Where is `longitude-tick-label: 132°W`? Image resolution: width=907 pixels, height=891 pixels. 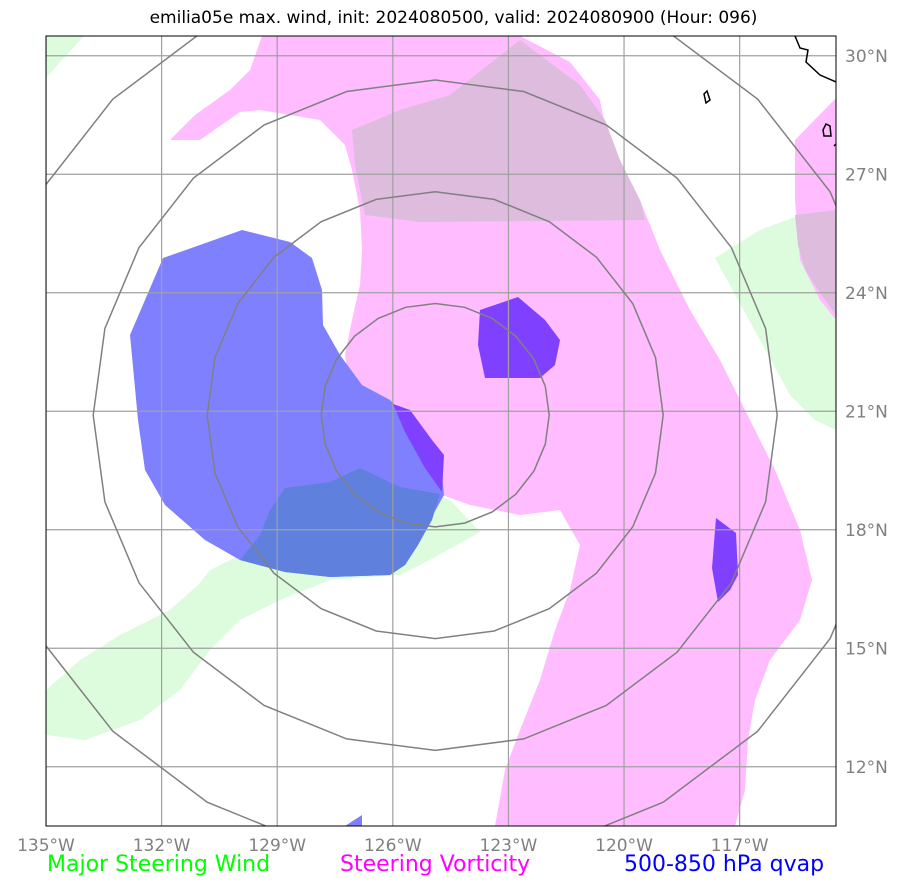 longitude-tick-label: 132°W is located at coordinates (162, 846).